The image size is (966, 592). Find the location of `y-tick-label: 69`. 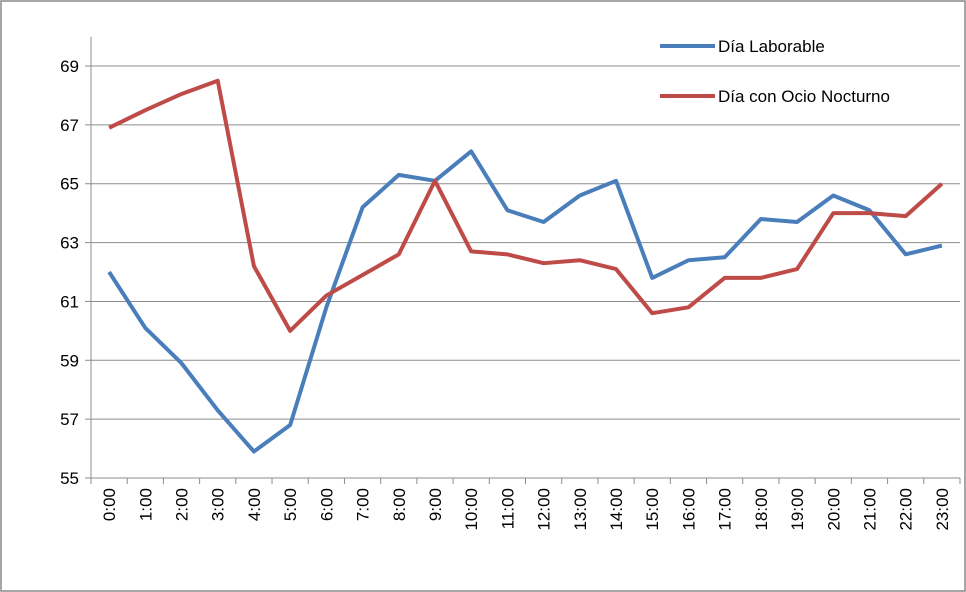

y-tick-label: 69 is located at coordinates (69, 66).